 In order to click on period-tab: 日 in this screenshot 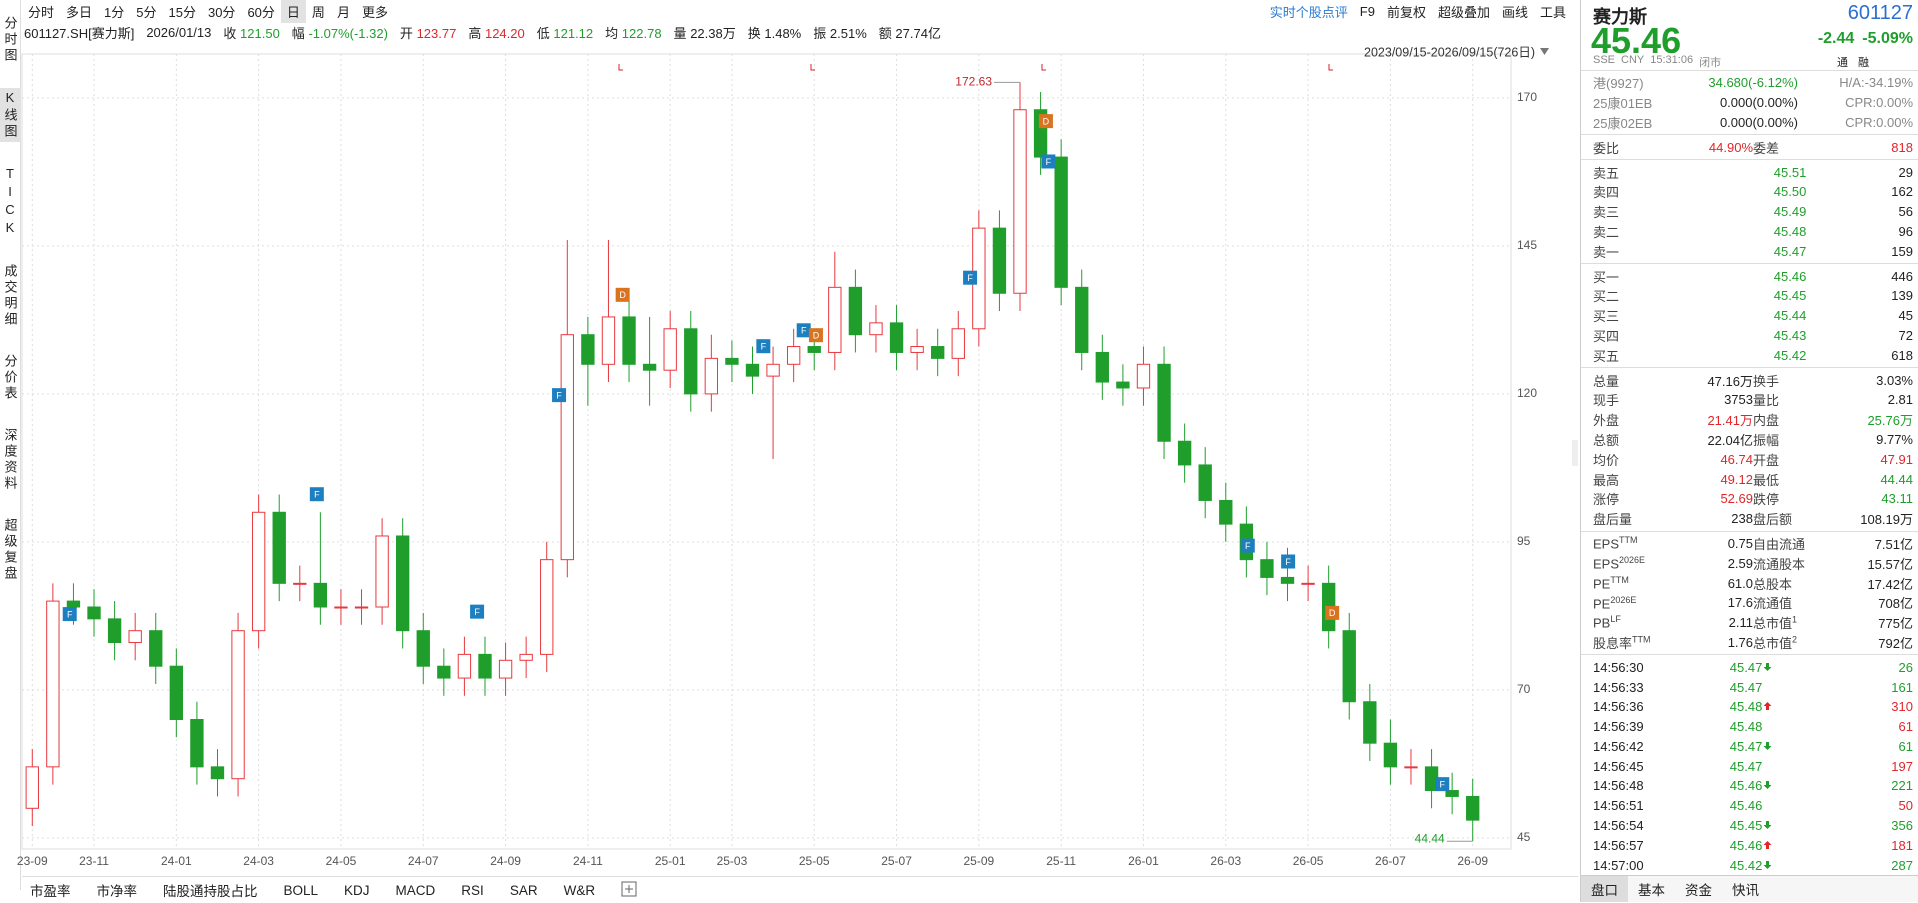, I will do `click(293, 11)`.